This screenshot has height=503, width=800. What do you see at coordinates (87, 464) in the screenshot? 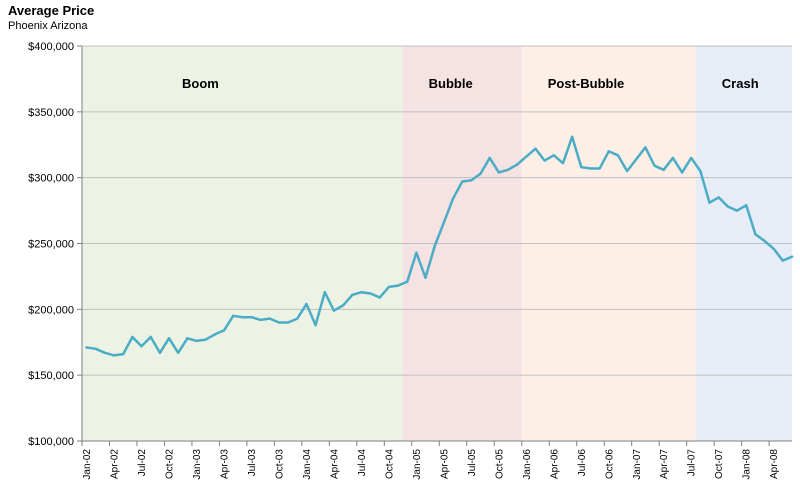
I see `x-tick-label: Jan-02` at bounding box center [87, 464].